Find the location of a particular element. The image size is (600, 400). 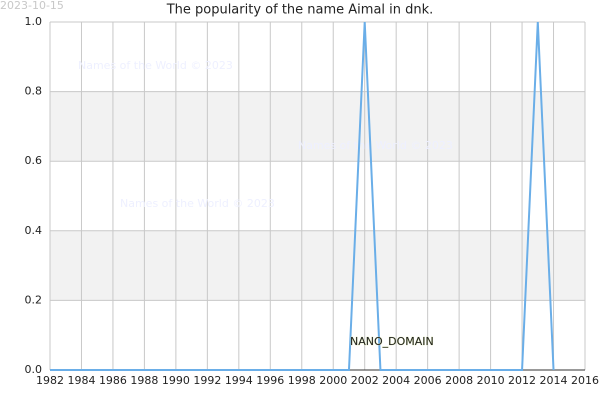

x-tick-label: 1992 is located at coordinates (207, 380).